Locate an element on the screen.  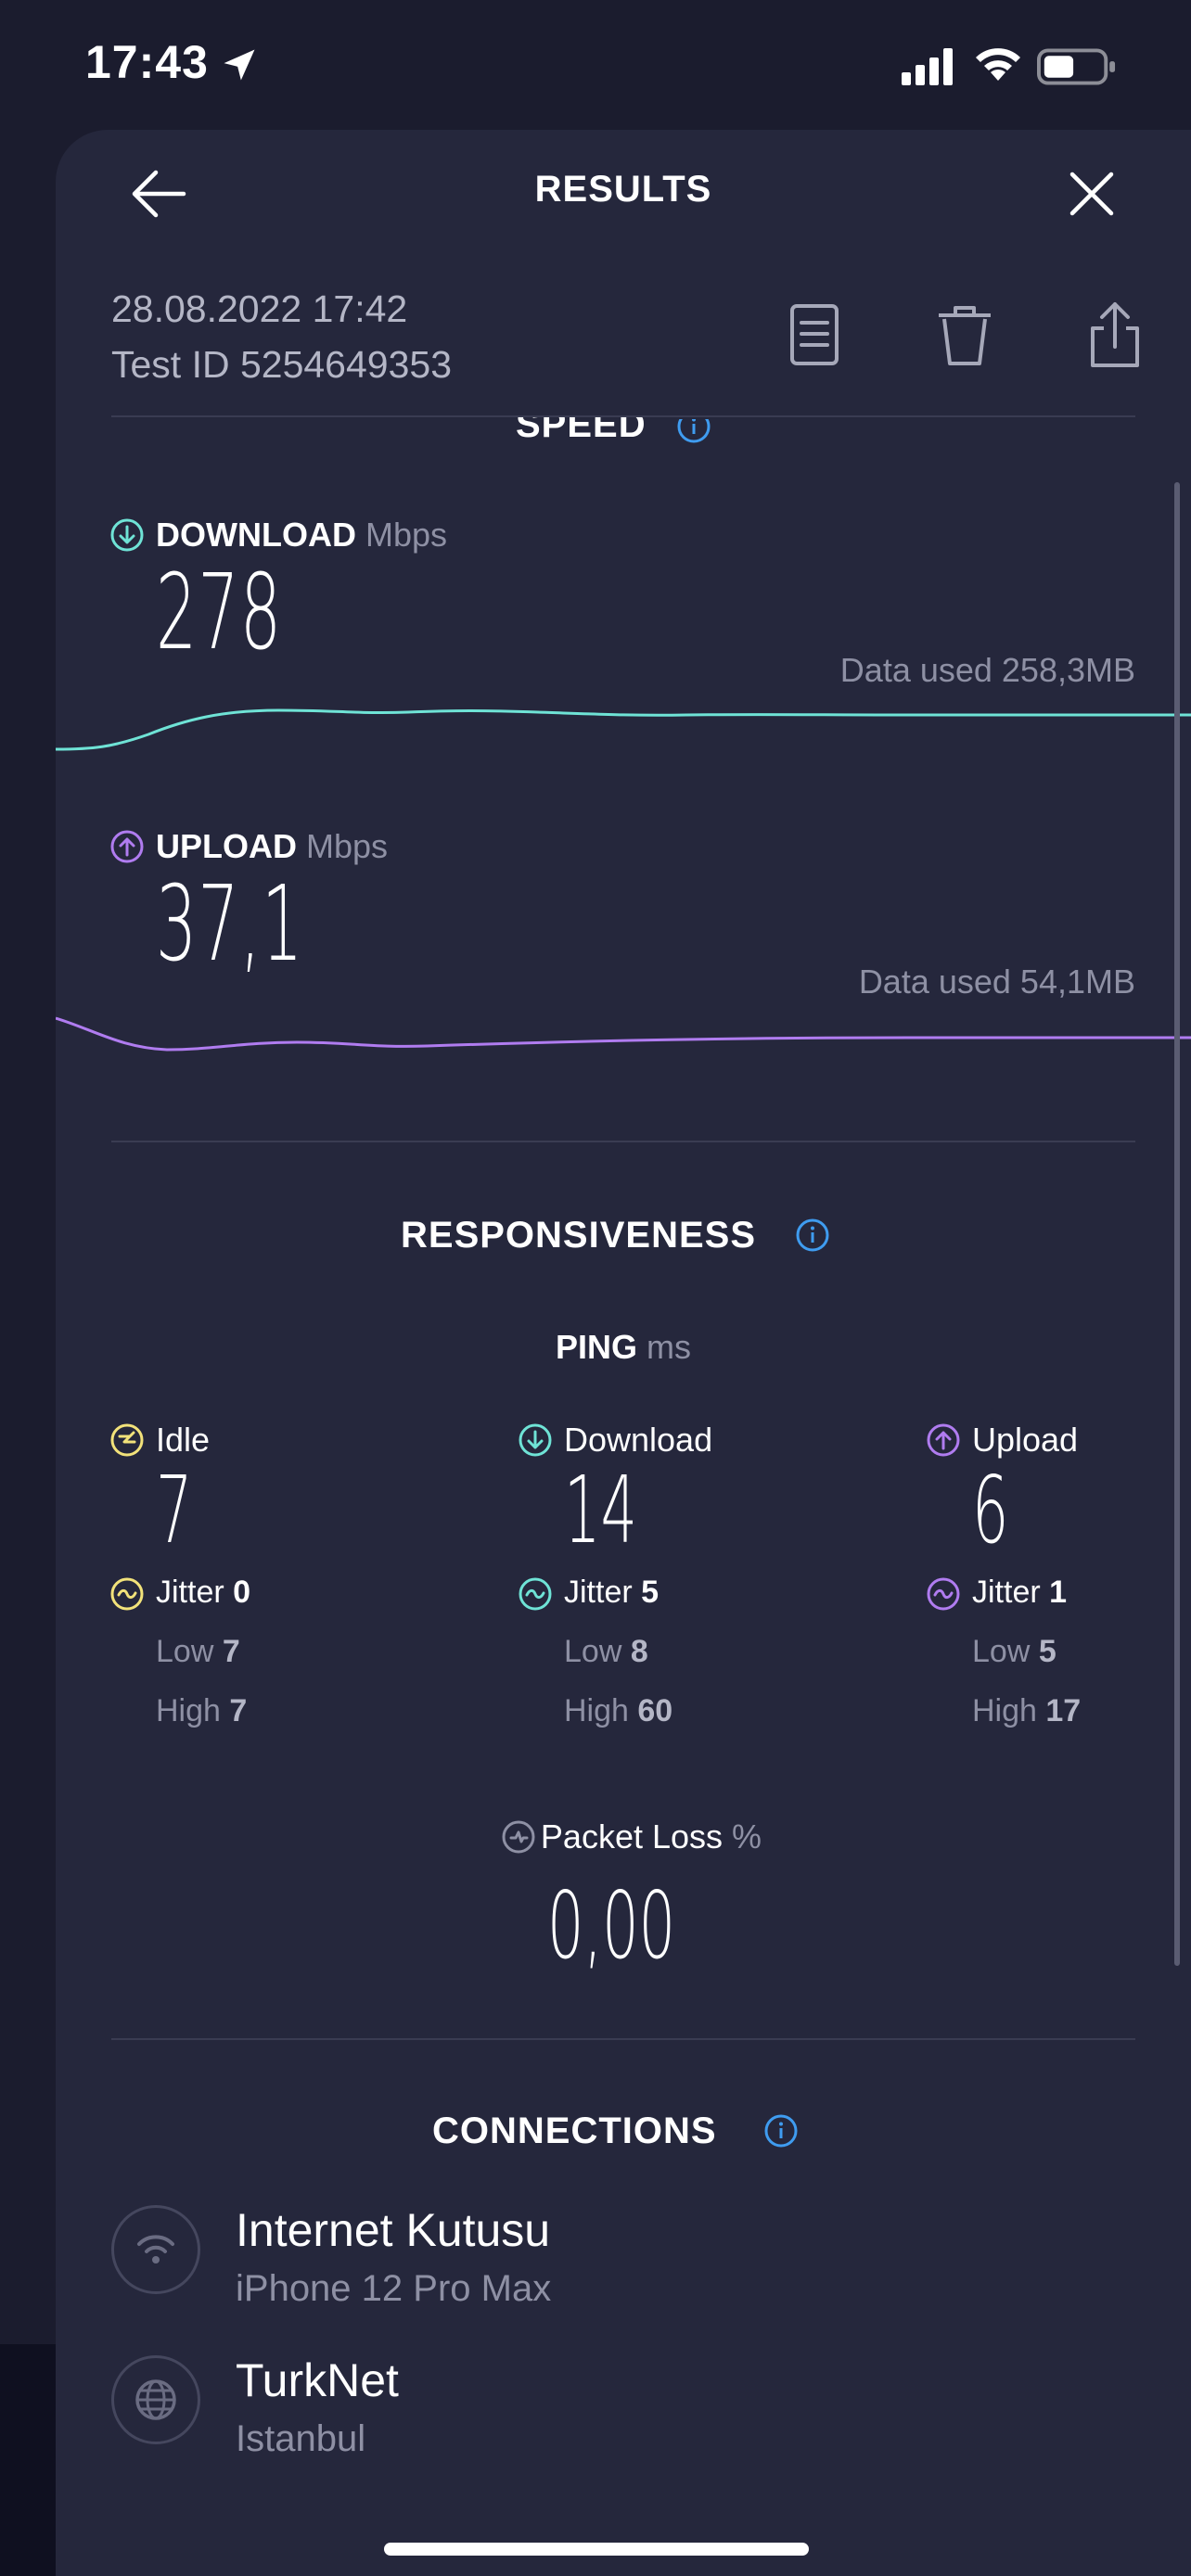
ping-upload-value: 6 is located at coordinates (990, 1510).